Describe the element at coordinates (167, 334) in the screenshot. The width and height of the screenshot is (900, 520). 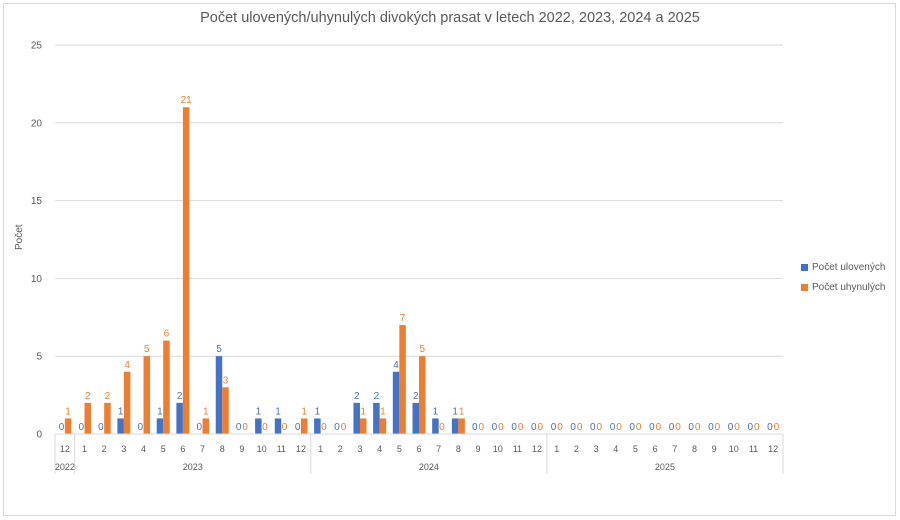
I see `data-label: 6` at that location.